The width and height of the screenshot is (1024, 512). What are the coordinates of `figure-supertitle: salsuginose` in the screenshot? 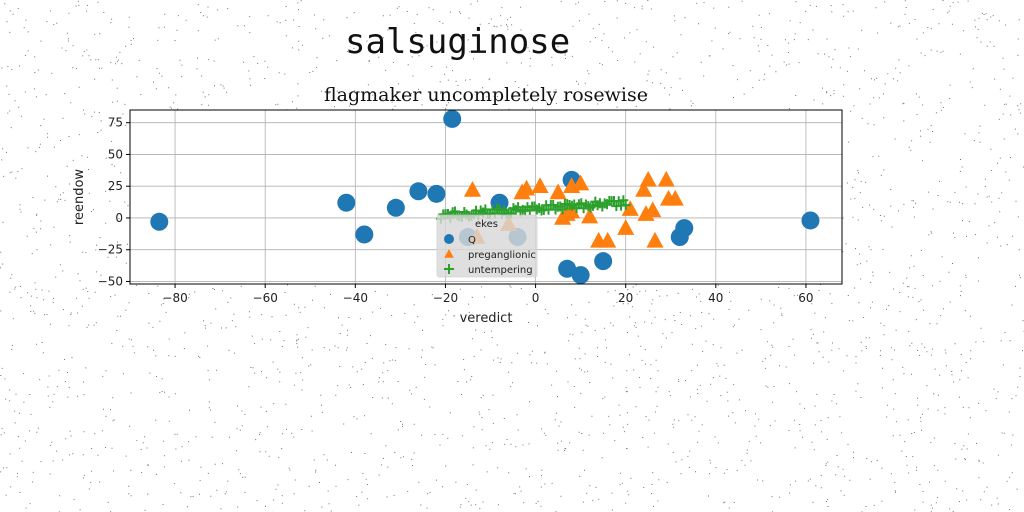 It's located at (458, 42).